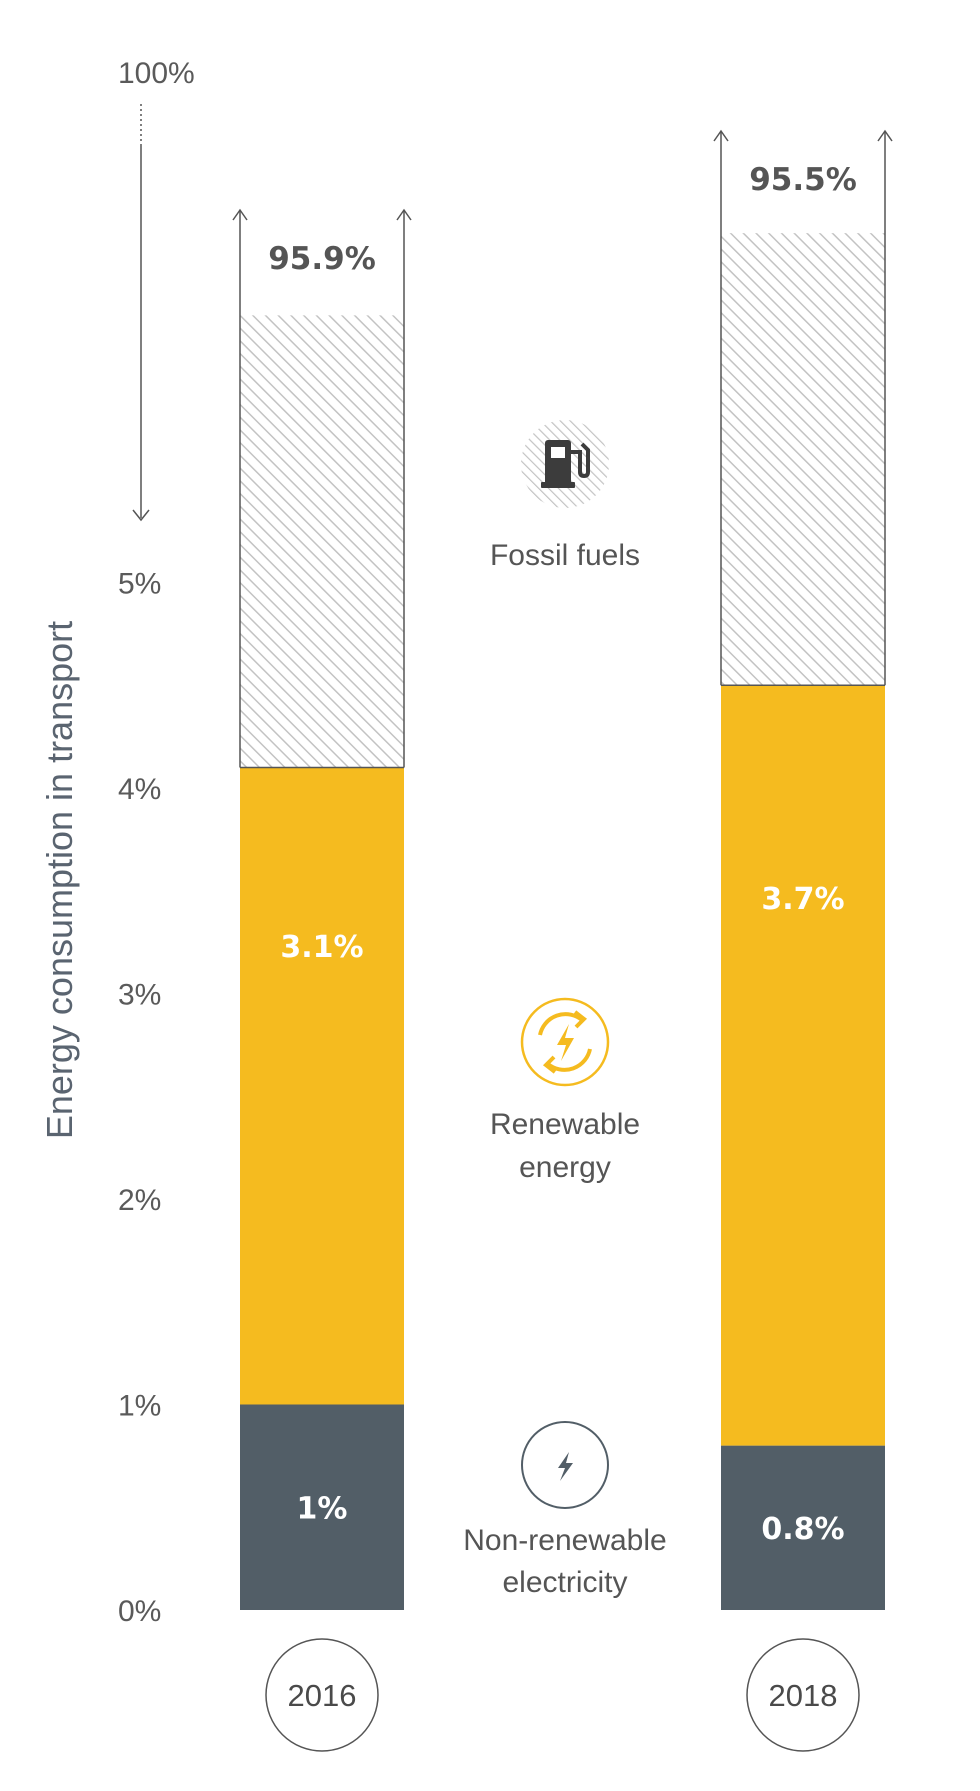 The width and height of the screenshot is (980, 1791). What do you see at coordinates (565, 1167) in the screenshot?
I see `legend-renewable-label-2: energy` at bounding box center [565, 1167].